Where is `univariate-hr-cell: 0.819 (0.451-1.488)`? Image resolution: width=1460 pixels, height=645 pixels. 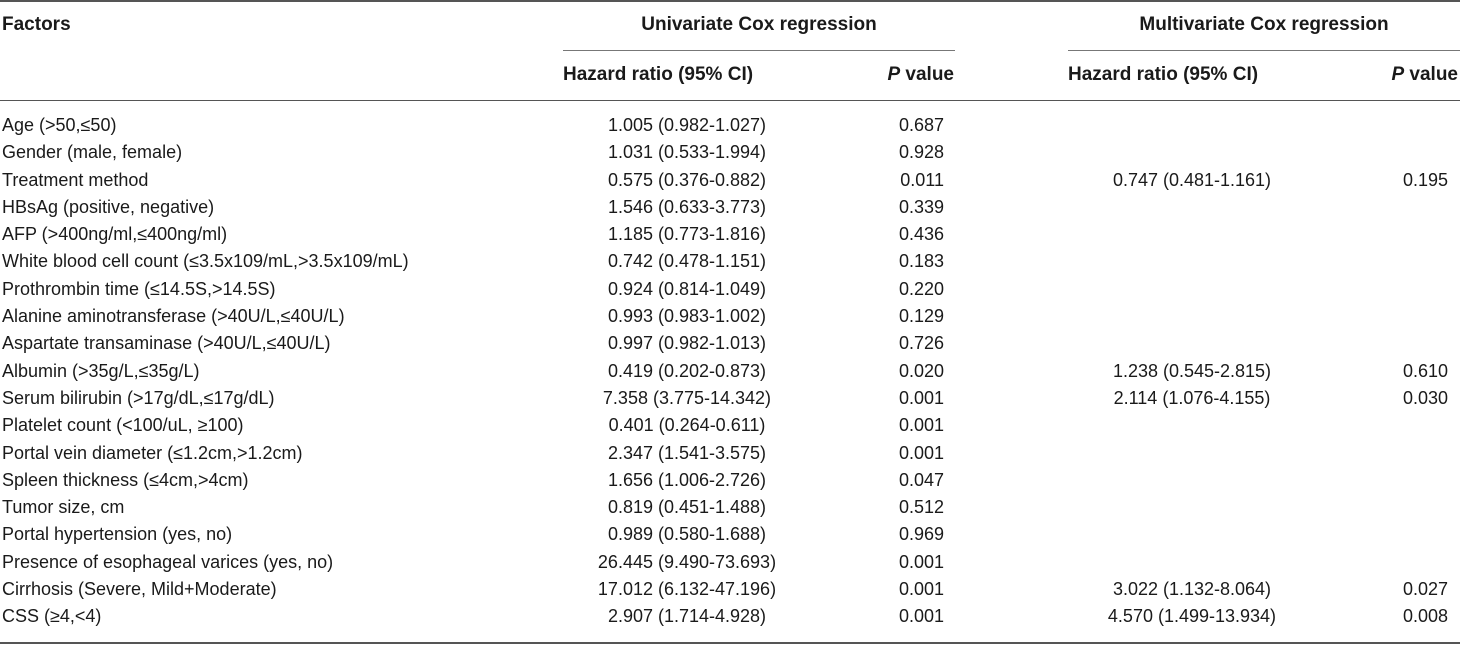 univariate-hr-cell: 0.819 (0.451-1.488) is located at coordinates (687, 507).